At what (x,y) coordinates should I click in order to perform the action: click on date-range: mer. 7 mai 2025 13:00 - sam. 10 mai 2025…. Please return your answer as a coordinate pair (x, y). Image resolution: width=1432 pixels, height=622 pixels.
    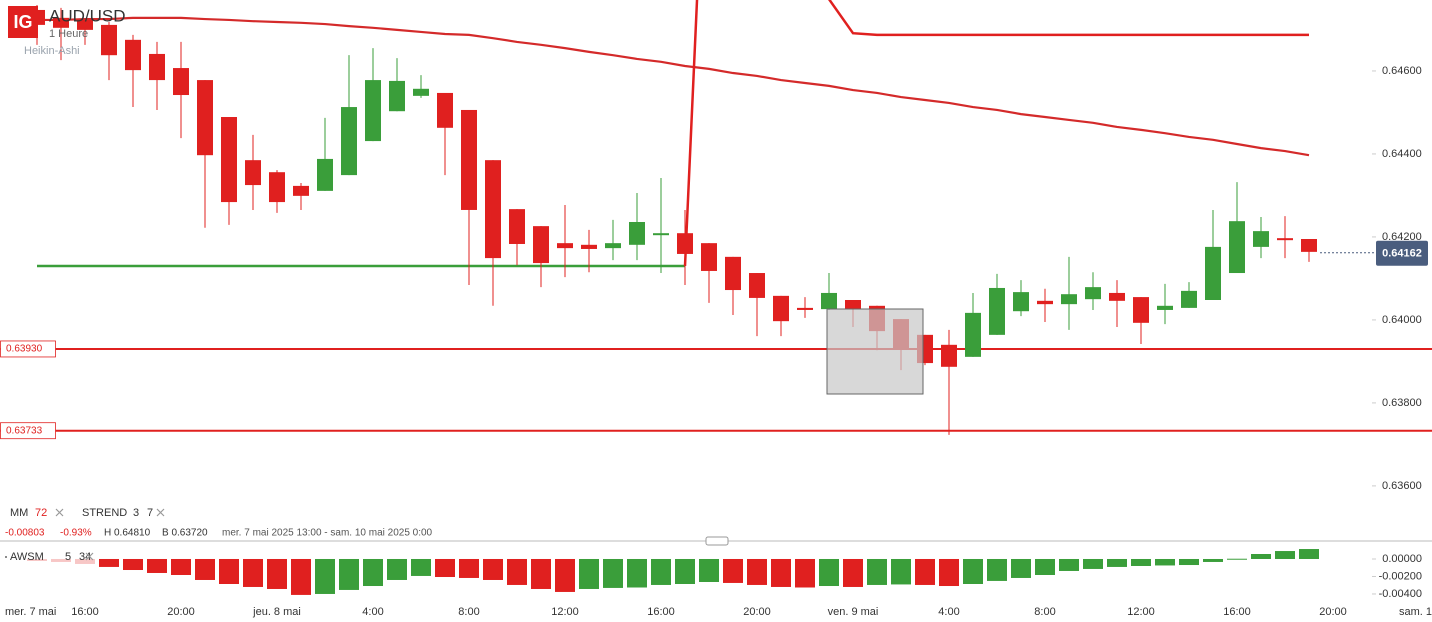
    Looking at the image, I should click on (327, 533).